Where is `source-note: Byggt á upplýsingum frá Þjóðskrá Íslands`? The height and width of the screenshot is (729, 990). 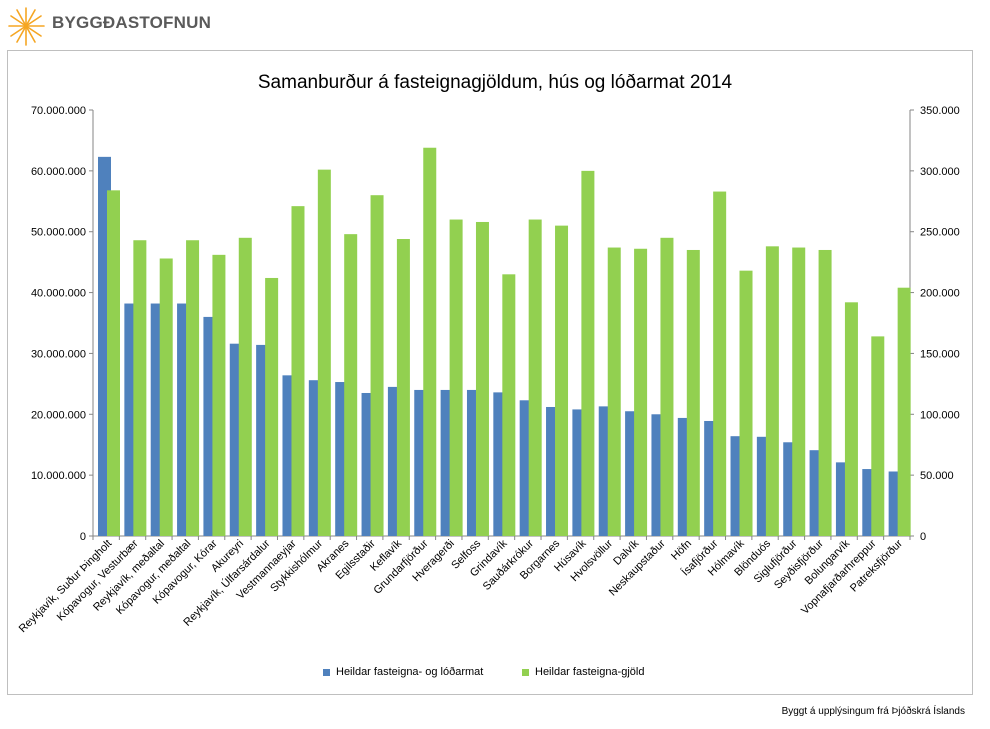
source-note: Byggt á upplýsingum frá Þjóðskrá Íslands is located at coordinates (873, 711).